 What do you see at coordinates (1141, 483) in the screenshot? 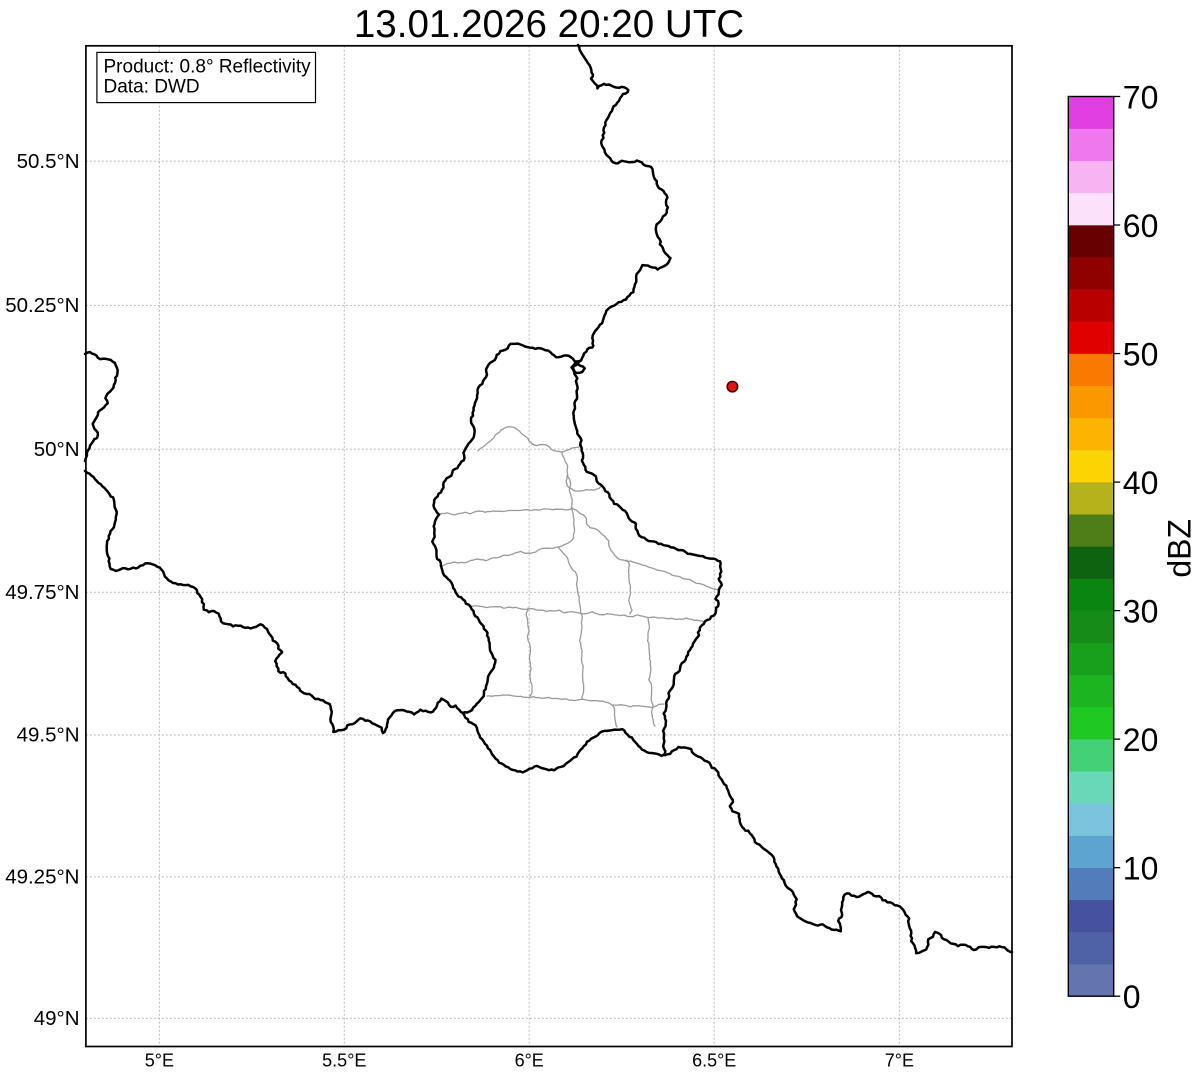
I see `svg-text: 40` at bounding box center [1141, 483].